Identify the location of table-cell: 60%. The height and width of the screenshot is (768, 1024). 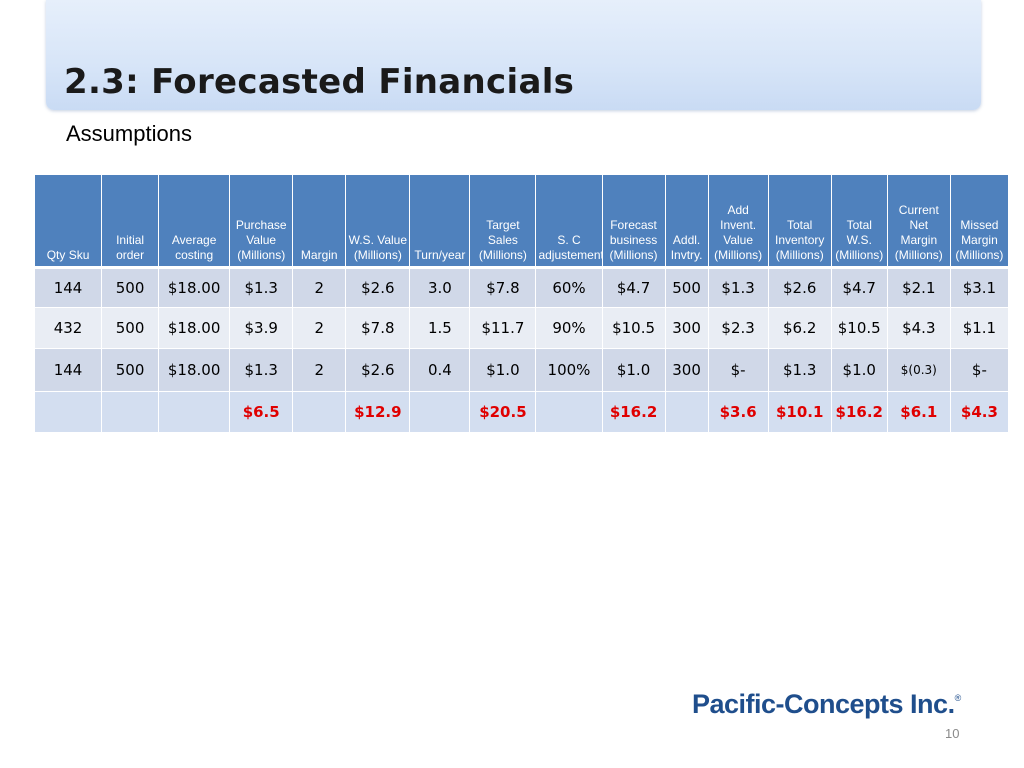
(569, 287).